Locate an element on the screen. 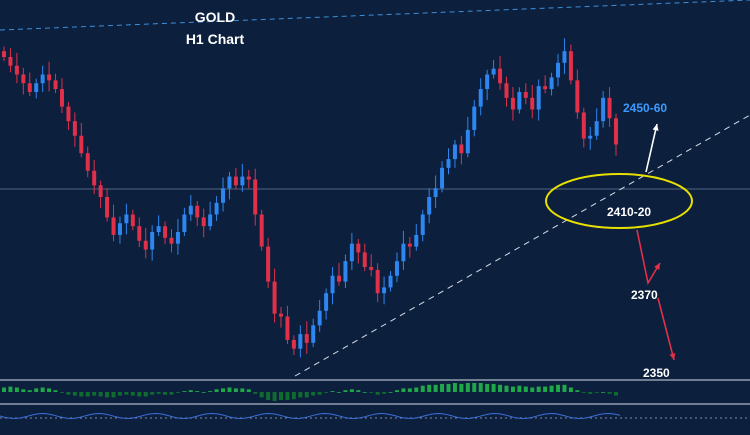 This screenshot has height=435, width=750. bullish-target-arrow-head is located at coordinates (655, 127).